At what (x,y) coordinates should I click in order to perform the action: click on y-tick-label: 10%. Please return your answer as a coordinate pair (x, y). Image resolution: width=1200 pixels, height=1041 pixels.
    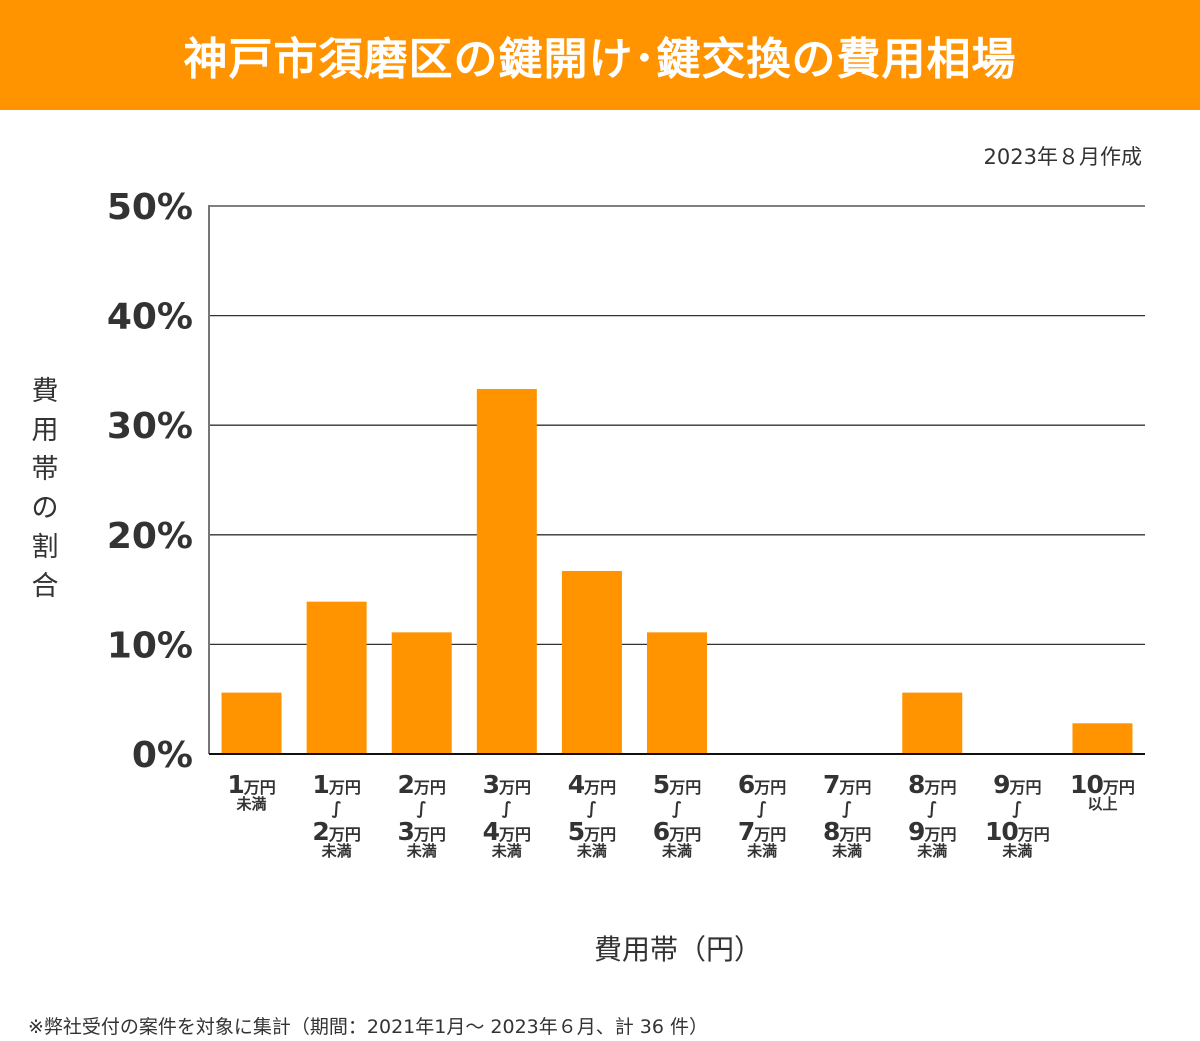
    Looking at the image, I should click on (150, 645).